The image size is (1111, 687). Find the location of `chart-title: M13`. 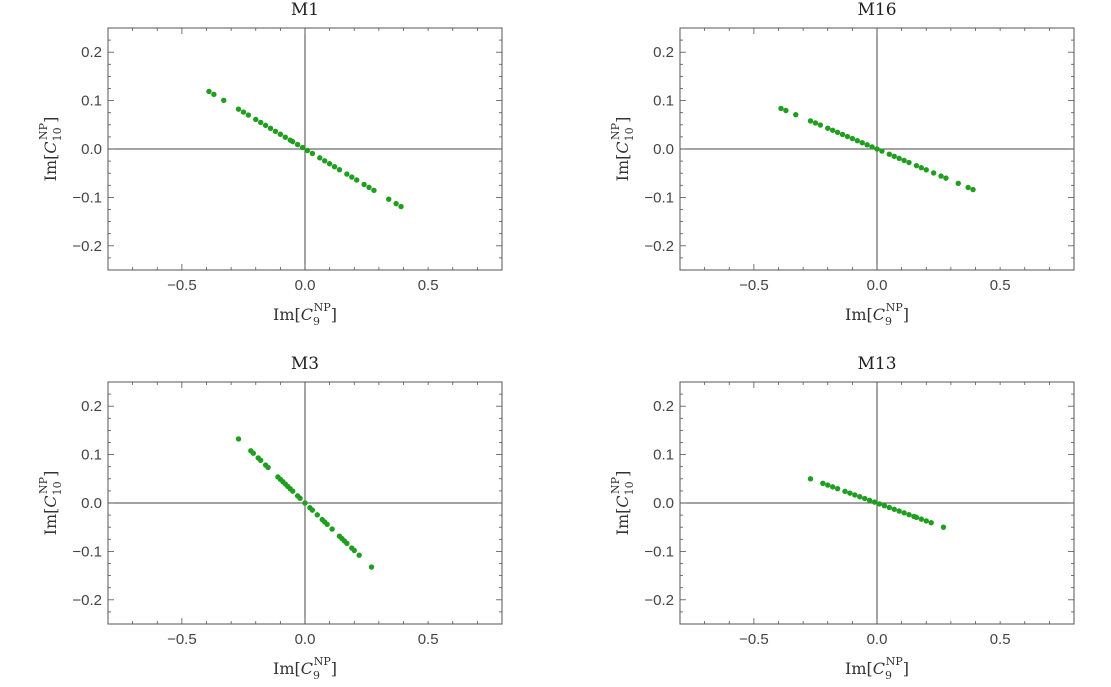

chart-title: M13 is located at coordinates (876, 364).